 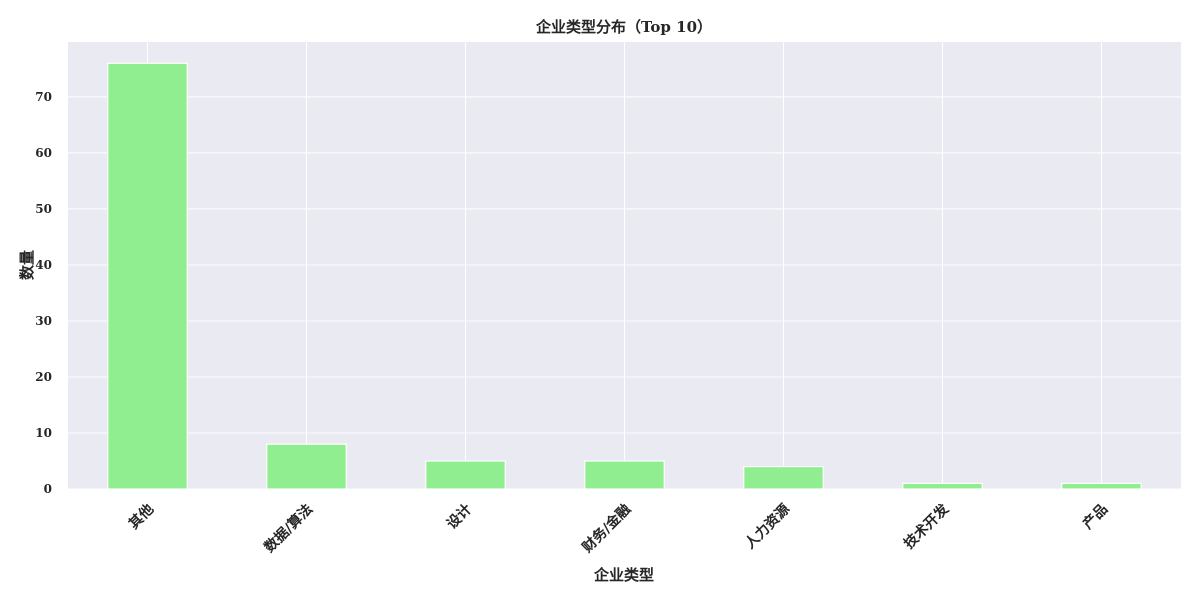 I want to click on y-tick-label: 20, so click(x=43, y=377).